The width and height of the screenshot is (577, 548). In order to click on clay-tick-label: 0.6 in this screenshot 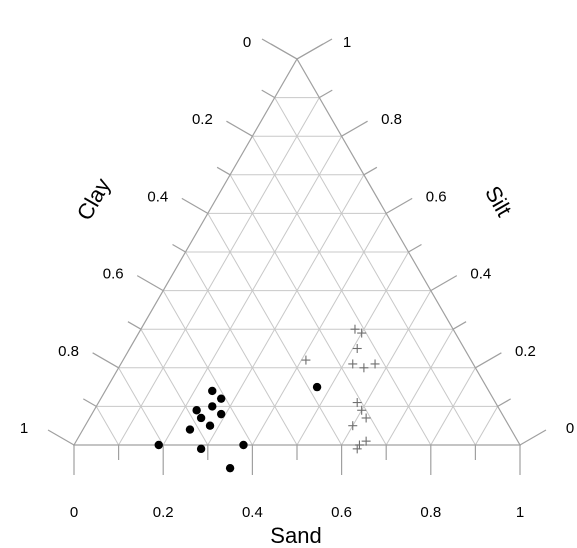, I will do `click(113, 274)`.